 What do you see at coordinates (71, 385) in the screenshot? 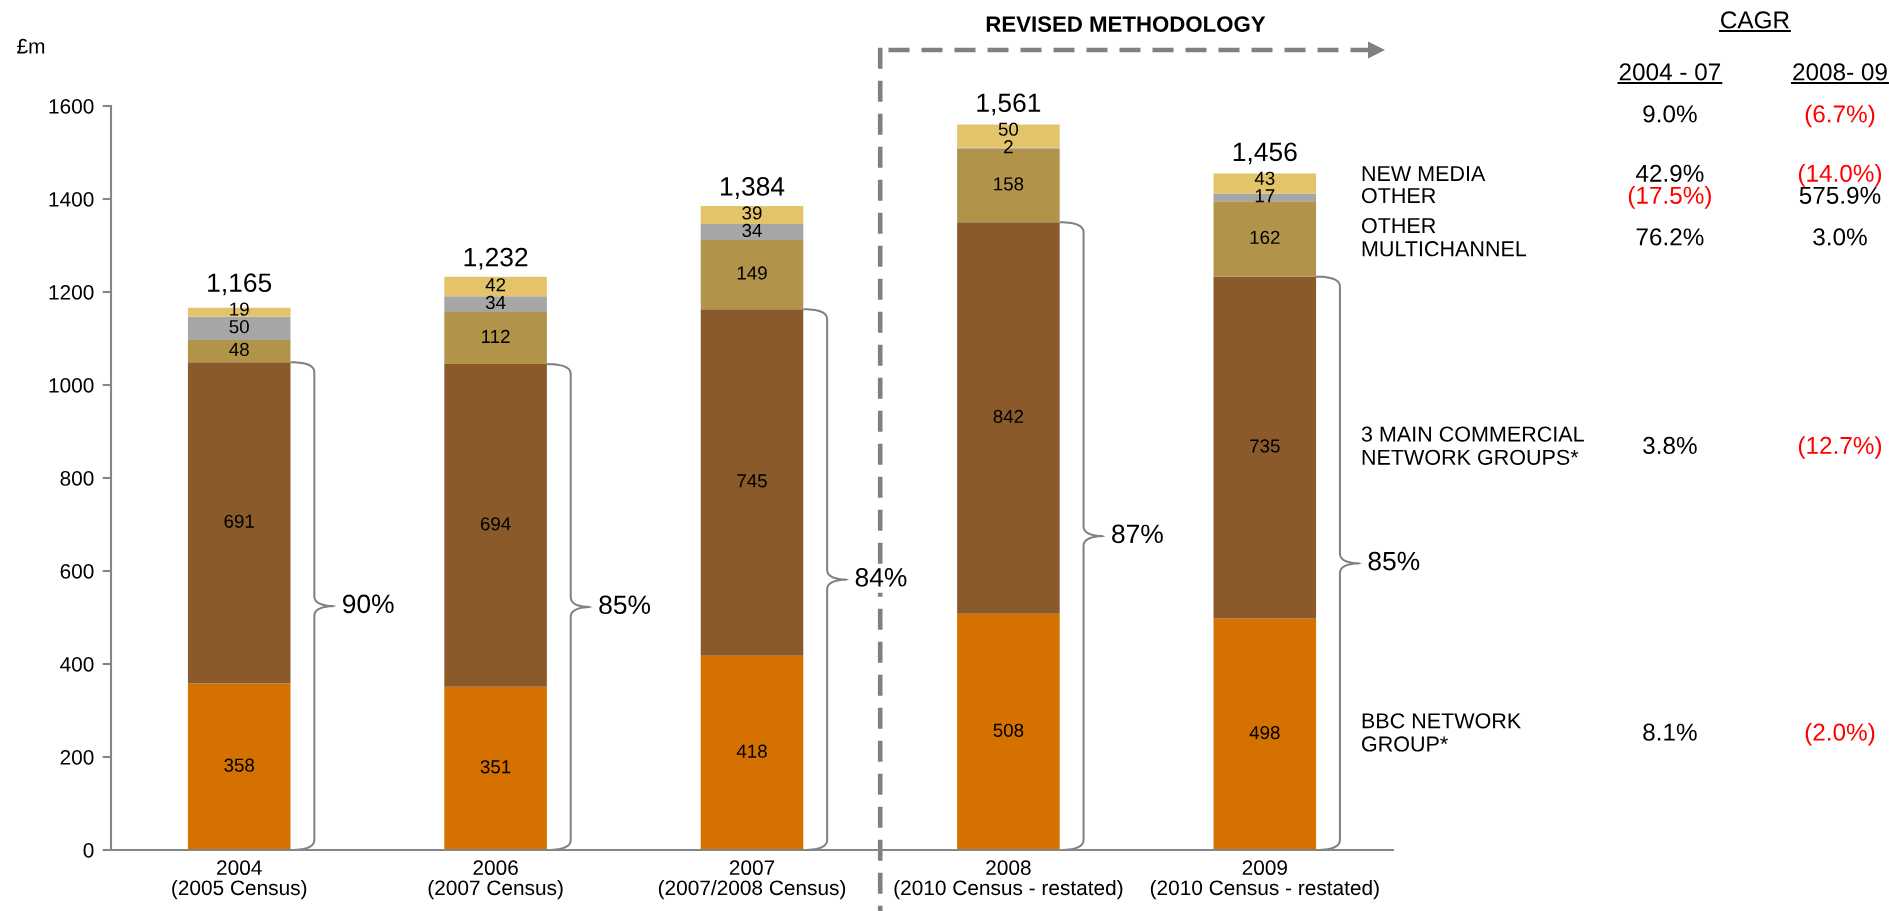
I see `y-tick-label: 1000` at bounding box center [71, 385].